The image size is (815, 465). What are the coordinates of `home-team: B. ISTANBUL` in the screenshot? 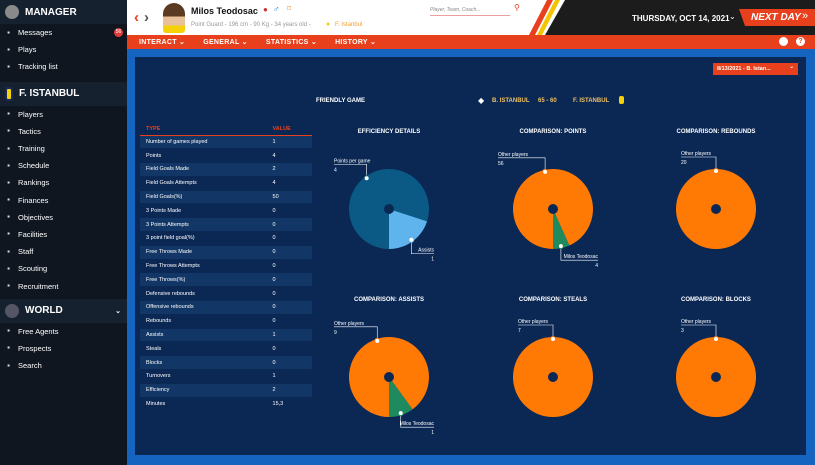 It's located at (511, 101).